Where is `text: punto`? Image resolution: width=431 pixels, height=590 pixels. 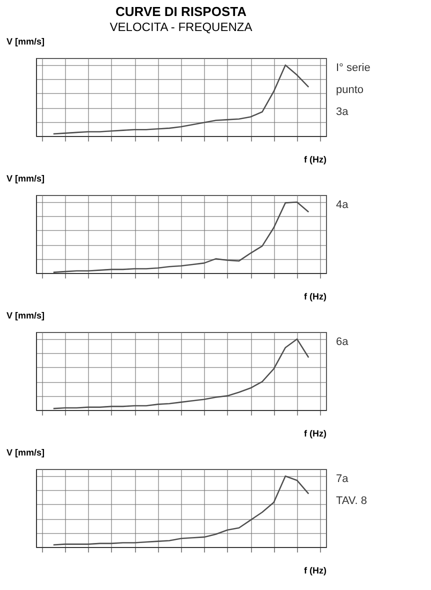
text: punto is located at coordinates (350, 90).